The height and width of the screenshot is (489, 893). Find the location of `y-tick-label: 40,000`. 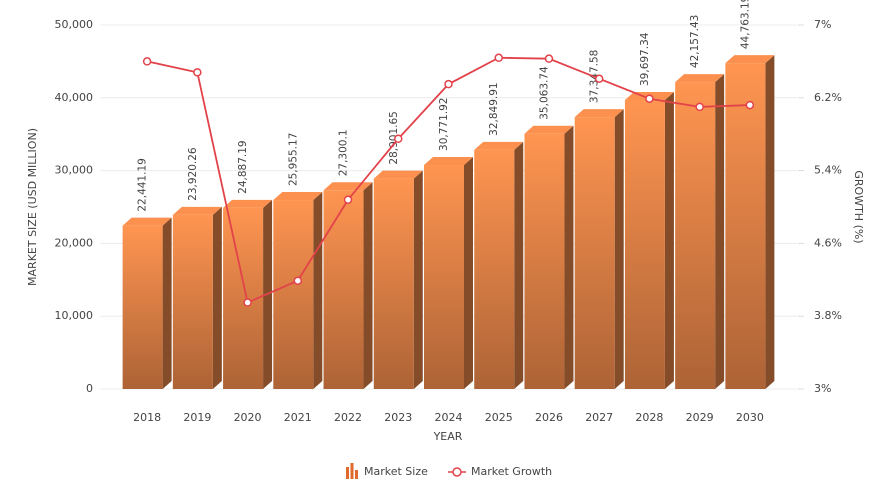

y-tick-label: 40,000 is located at coordinates (74, 97).